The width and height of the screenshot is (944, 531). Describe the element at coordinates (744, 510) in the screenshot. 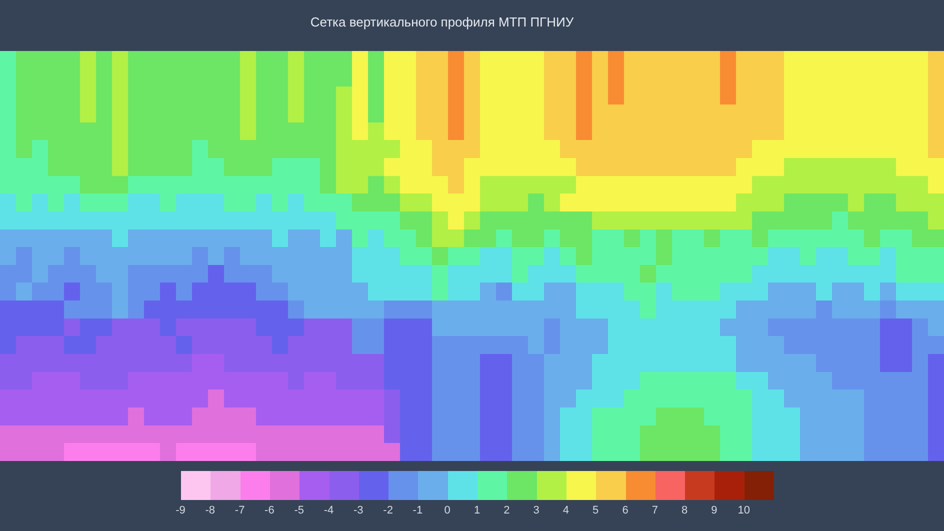

I see `color-bar-label: 10` at that location.